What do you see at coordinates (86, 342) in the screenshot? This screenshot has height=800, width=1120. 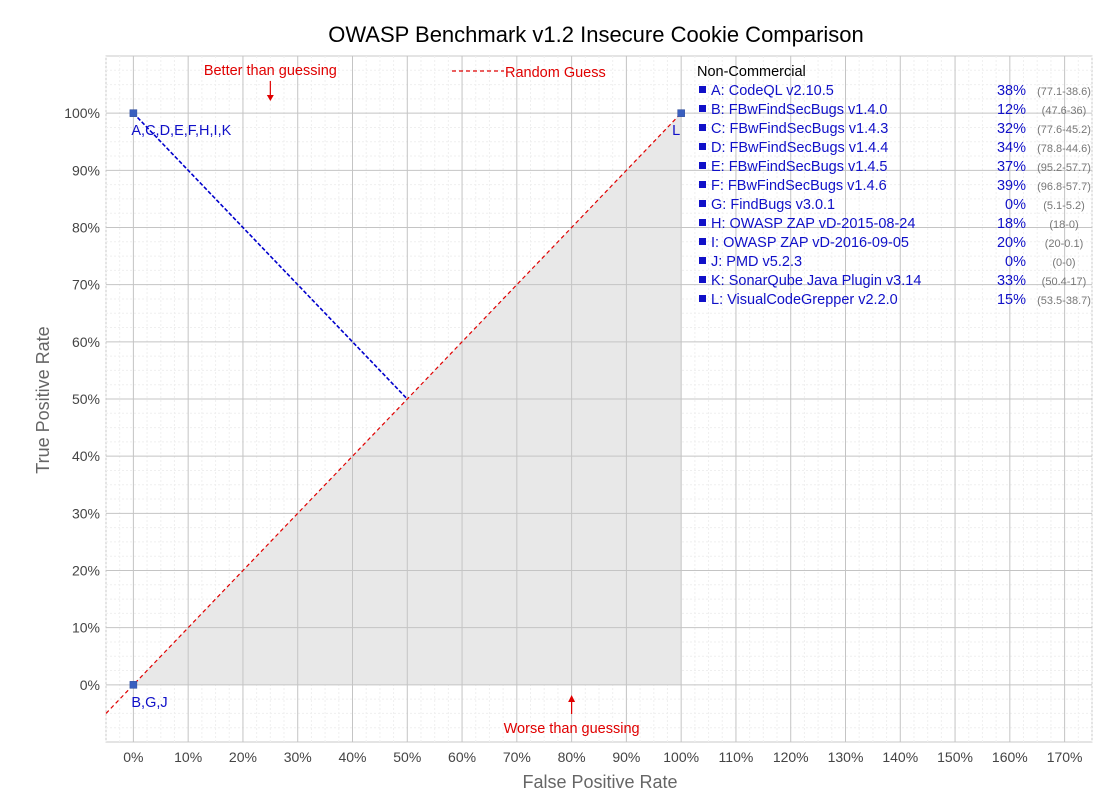 I see `y-tick-label: 60%` at bounding box center [86, 342].